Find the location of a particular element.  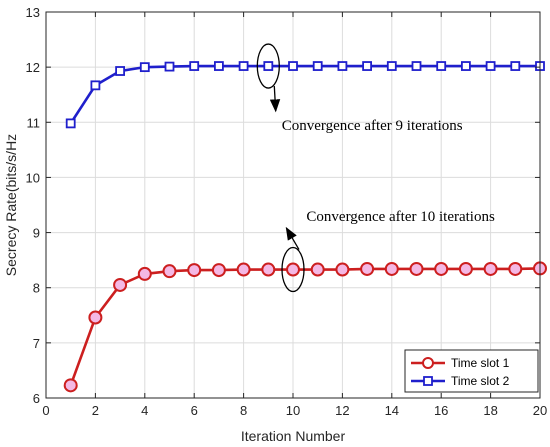

annotation-1: Convergence after 9 iterations is located at coordinates (359, 88).